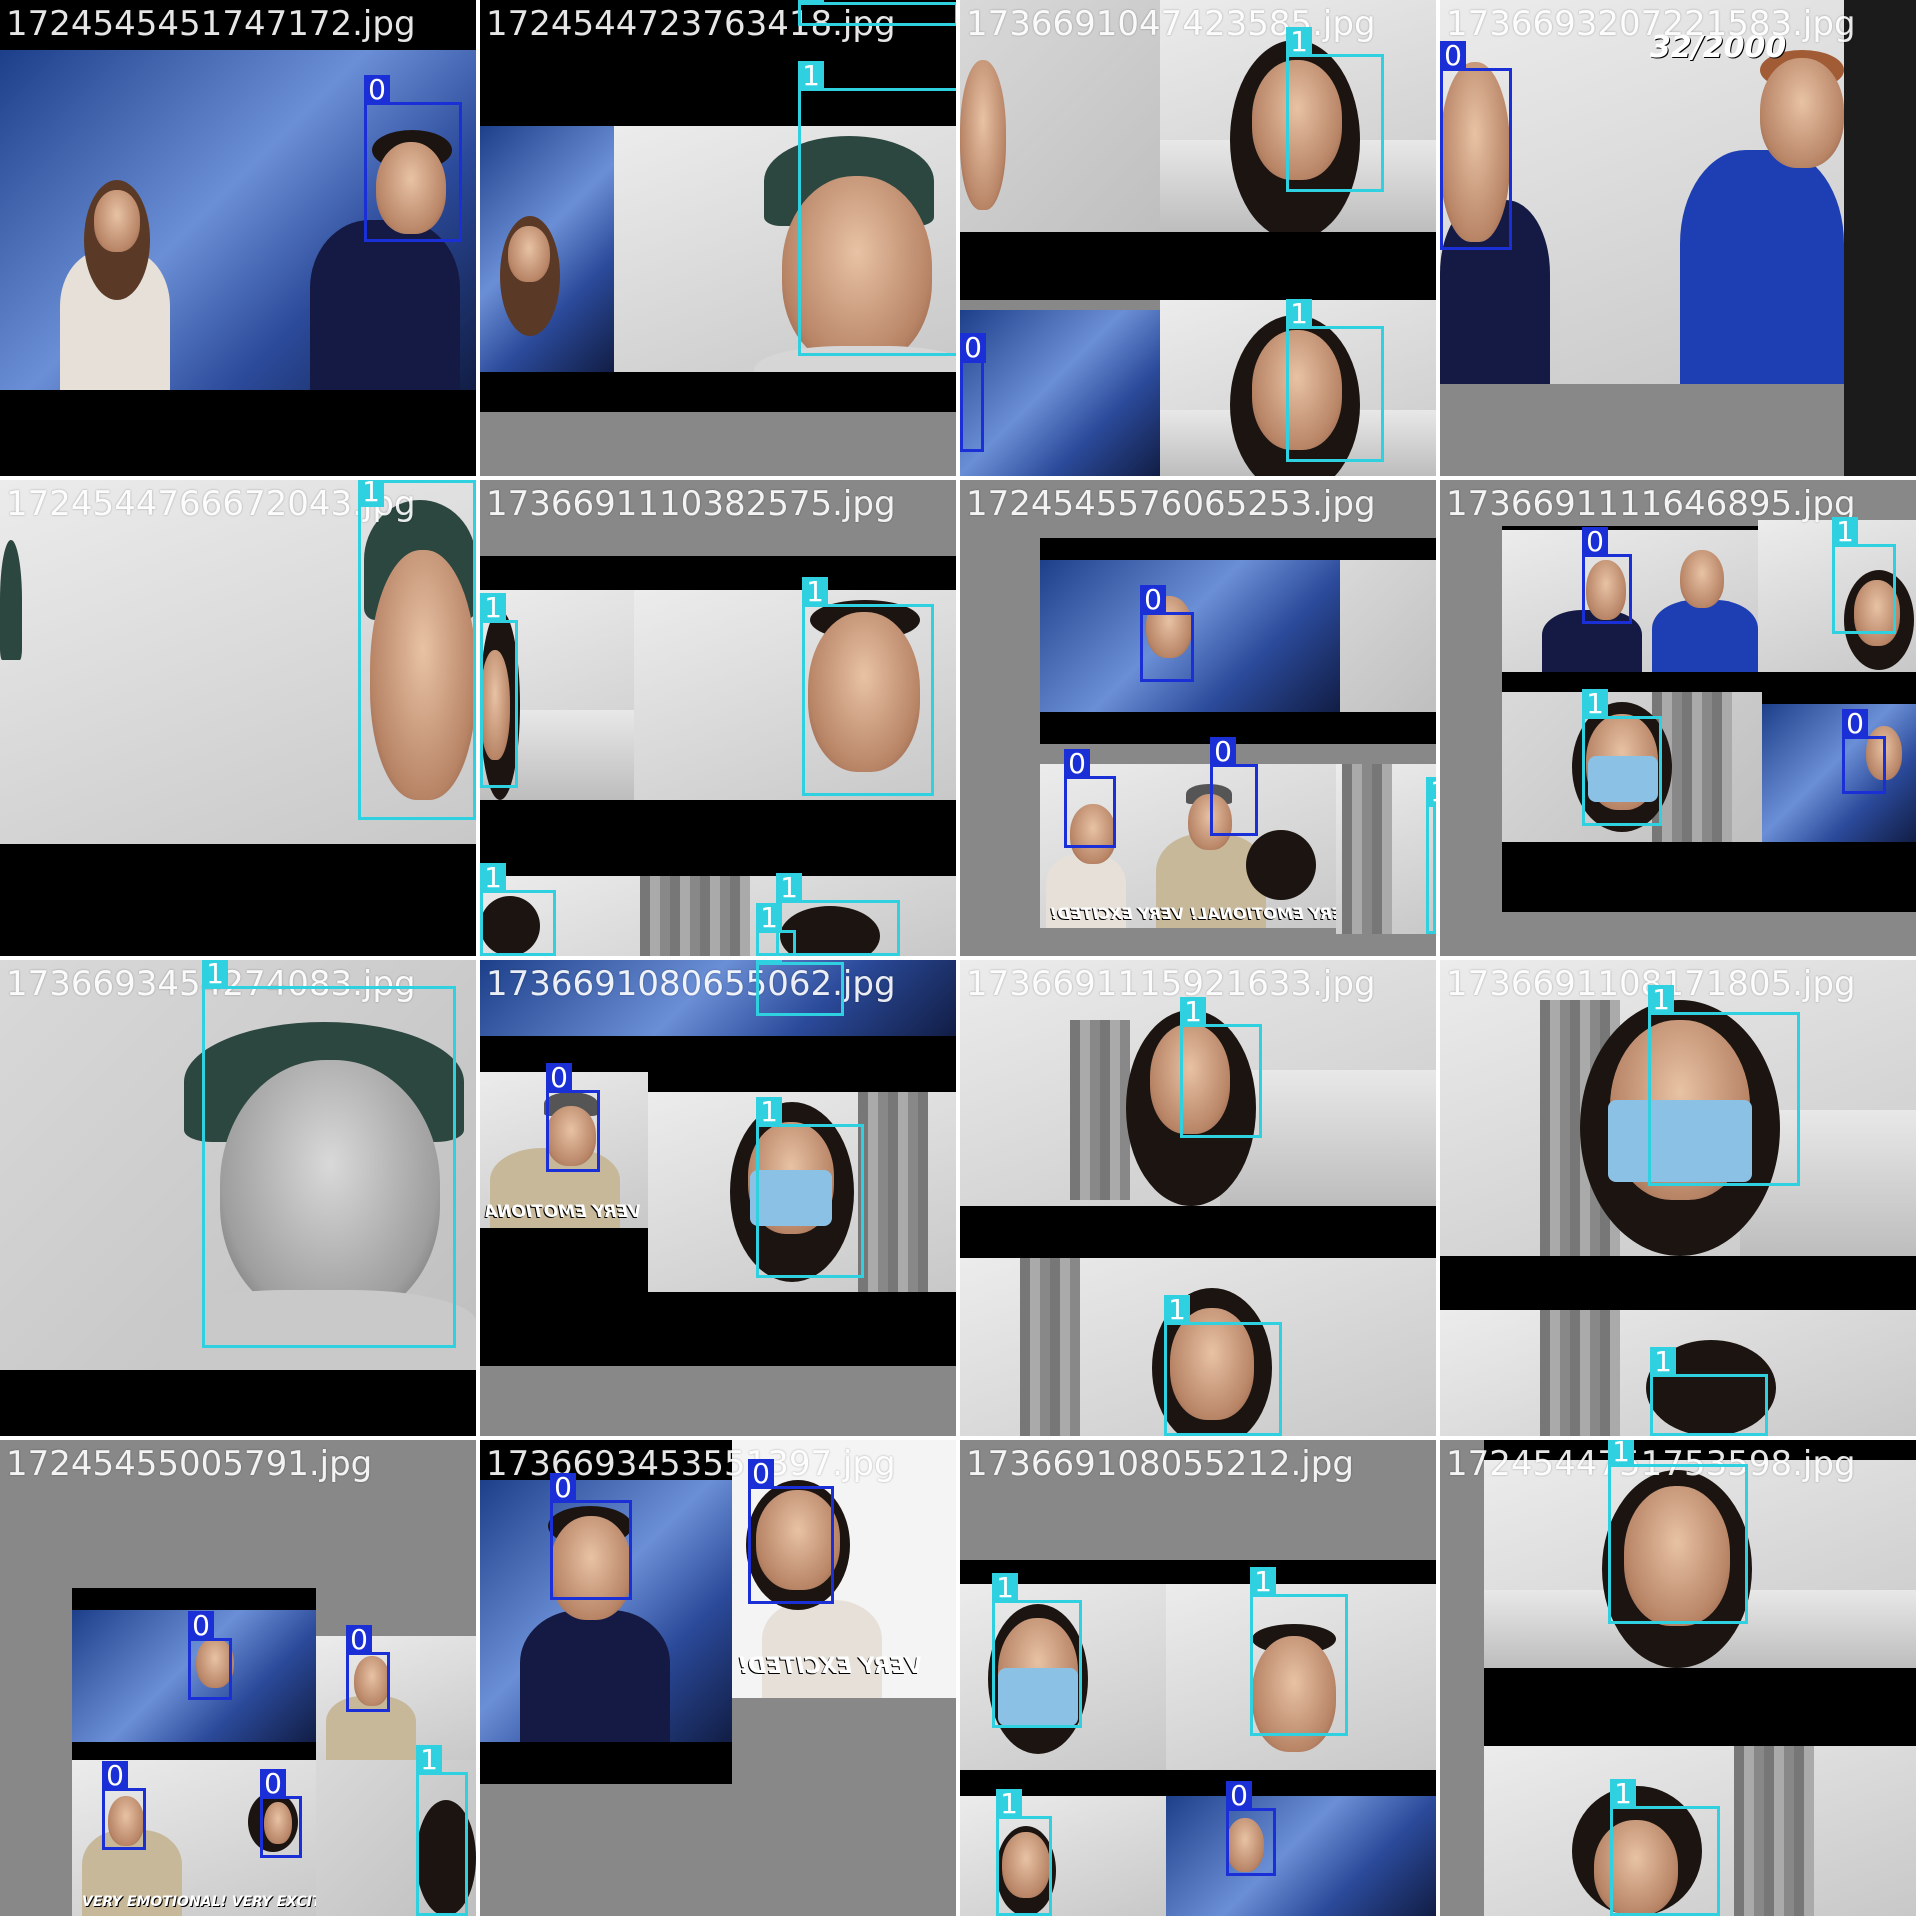  Describe the element at coordinates (1678, 238) in the screenshot. I see `mosaic-tile: 32/2000 1736693207221583.jpg 0` at that location.